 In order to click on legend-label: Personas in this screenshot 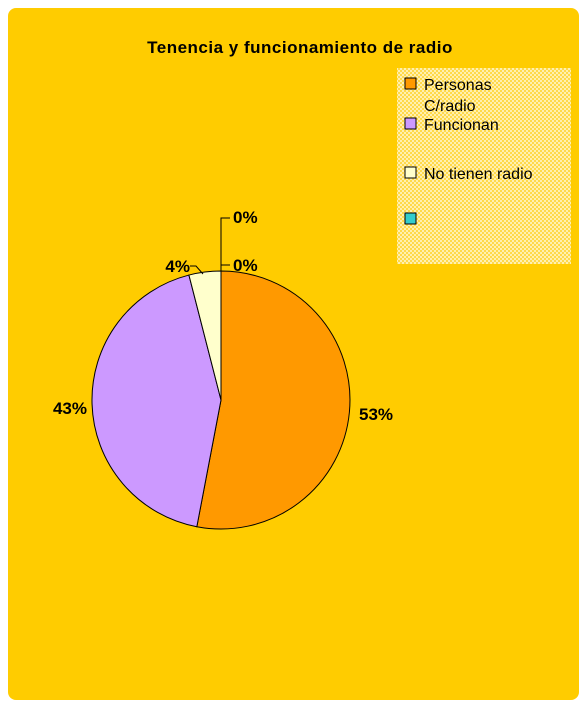, I will do `click(458, 85)`.